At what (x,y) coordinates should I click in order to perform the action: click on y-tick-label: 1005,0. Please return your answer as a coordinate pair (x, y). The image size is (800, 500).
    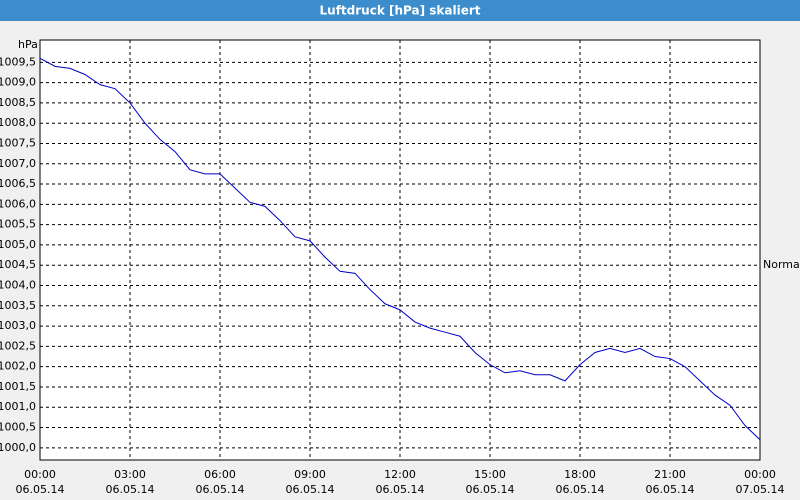
    Looking at the image, I should click on (18, 244).